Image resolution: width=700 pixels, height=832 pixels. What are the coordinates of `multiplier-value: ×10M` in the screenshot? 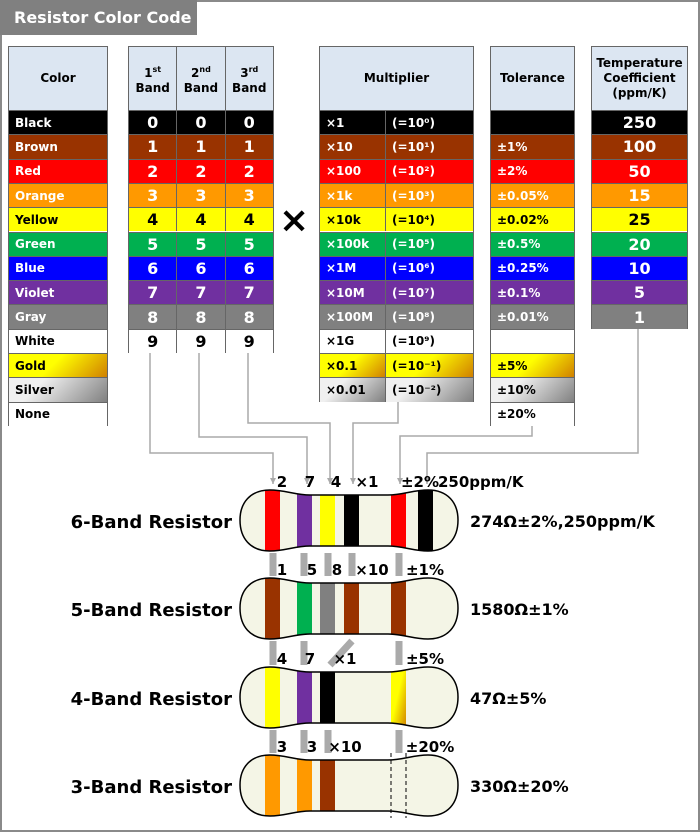 It's located at (353, 292).